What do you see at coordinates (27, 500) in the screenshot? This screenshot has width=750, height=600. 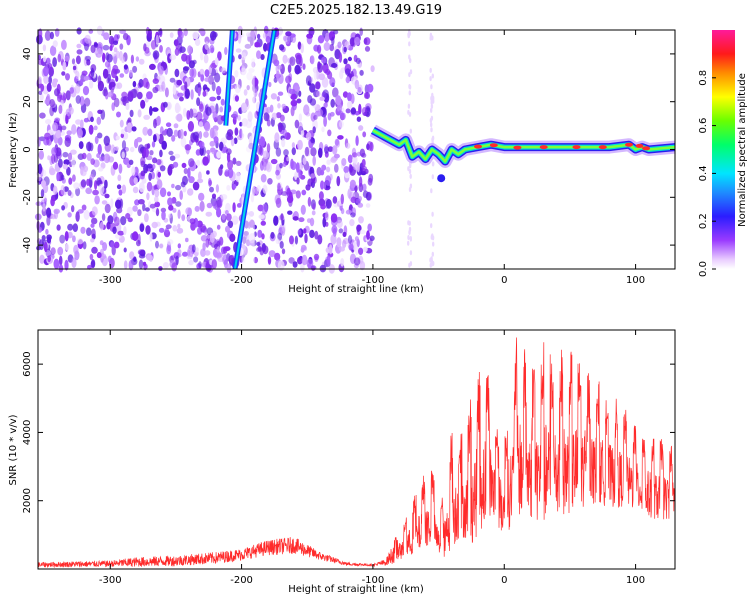 I see `y-tick-label: 2000` at bounding box center [27, 500].